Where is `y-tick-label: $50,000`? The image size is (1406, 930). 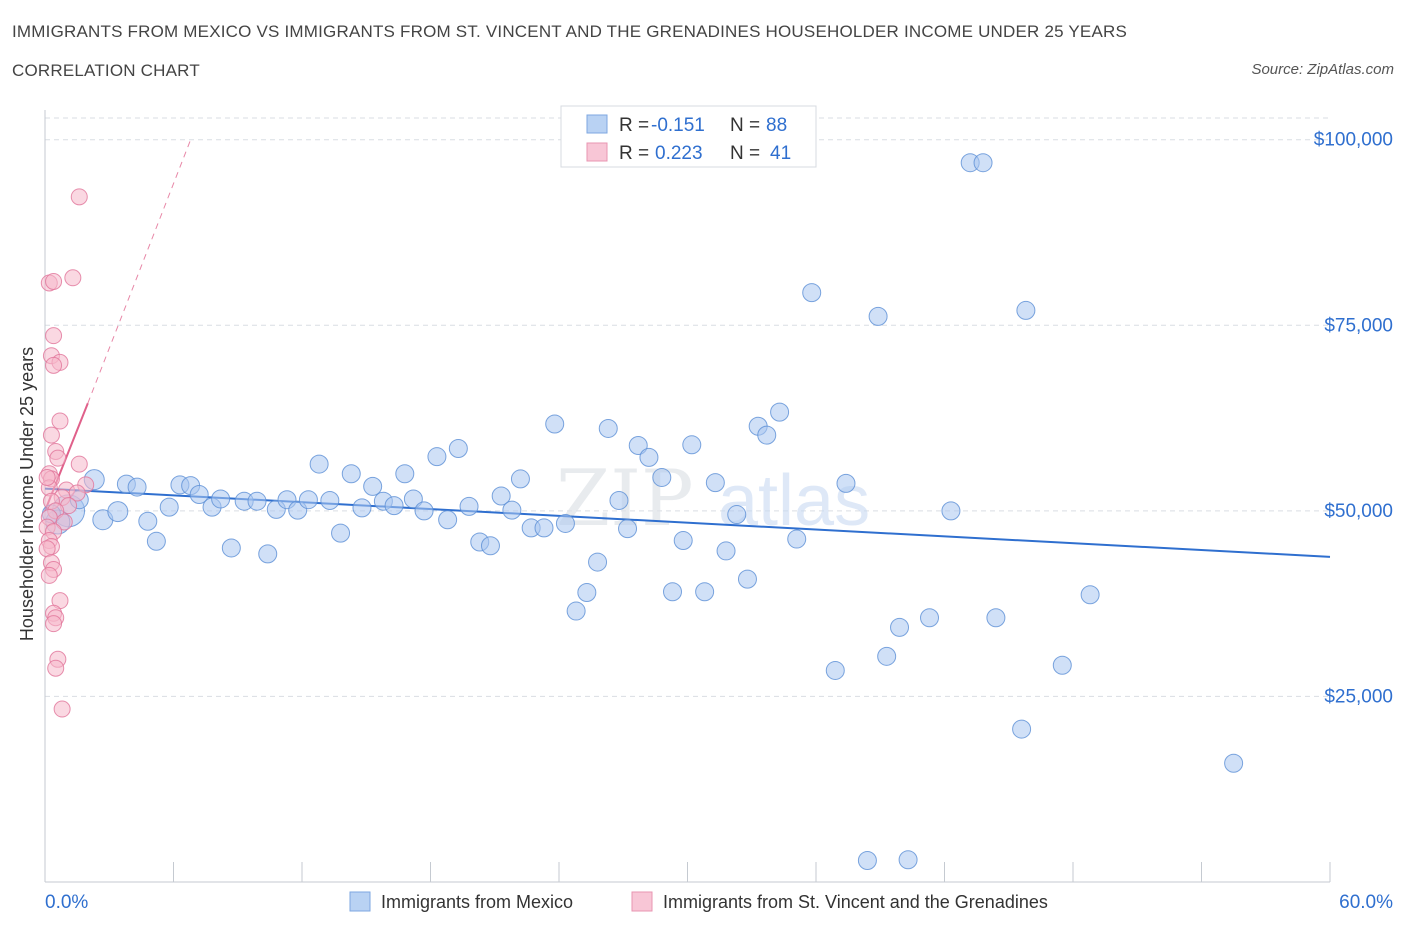 y-tick-label: $50,000 is located at coordinates (1358, 511).